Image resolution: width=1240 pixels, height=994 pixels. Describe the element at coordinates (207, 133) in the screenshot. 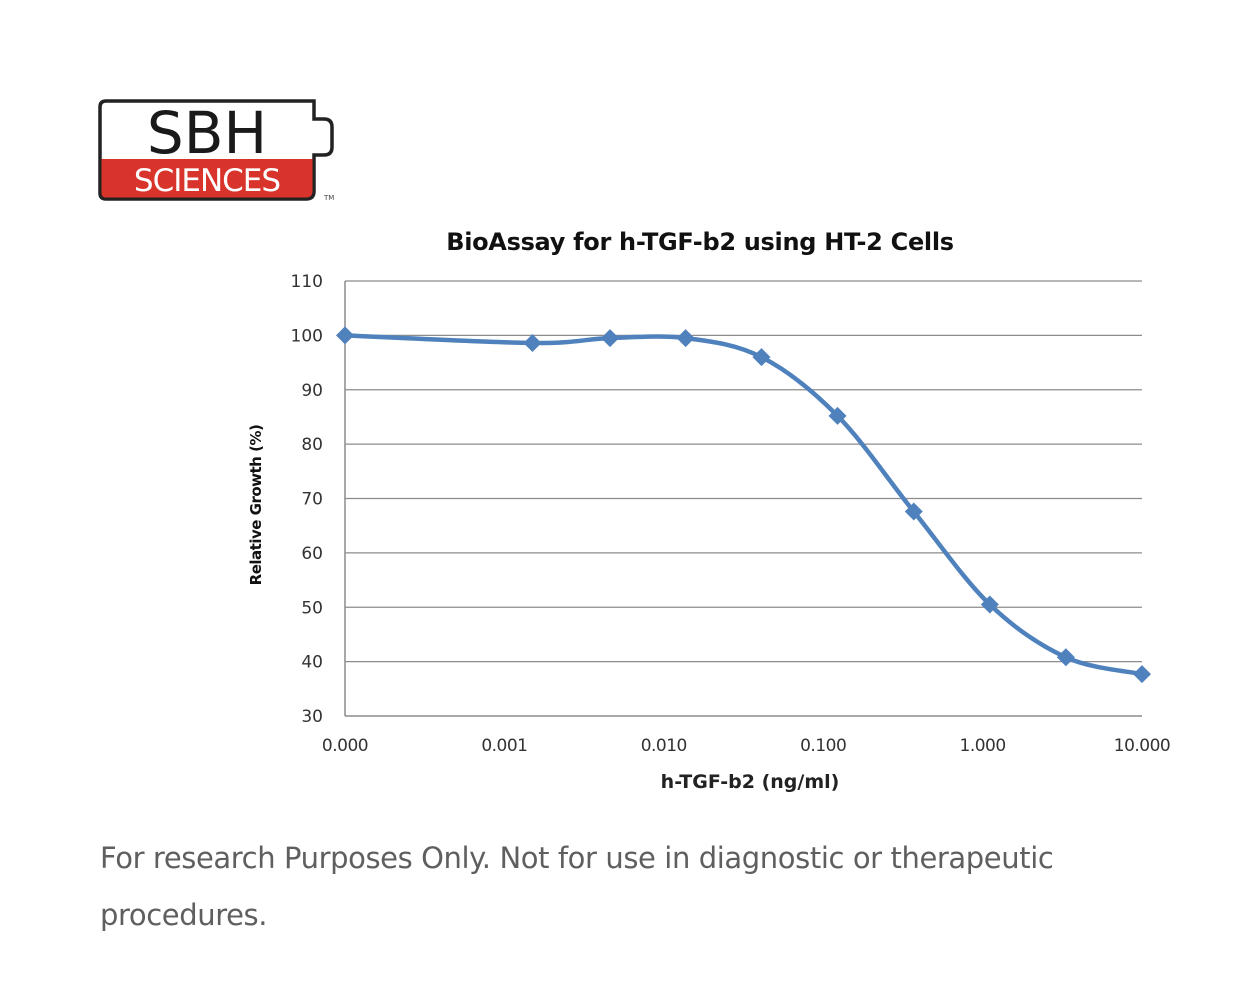

I see `logo-sbh-text: SBH` at that location.